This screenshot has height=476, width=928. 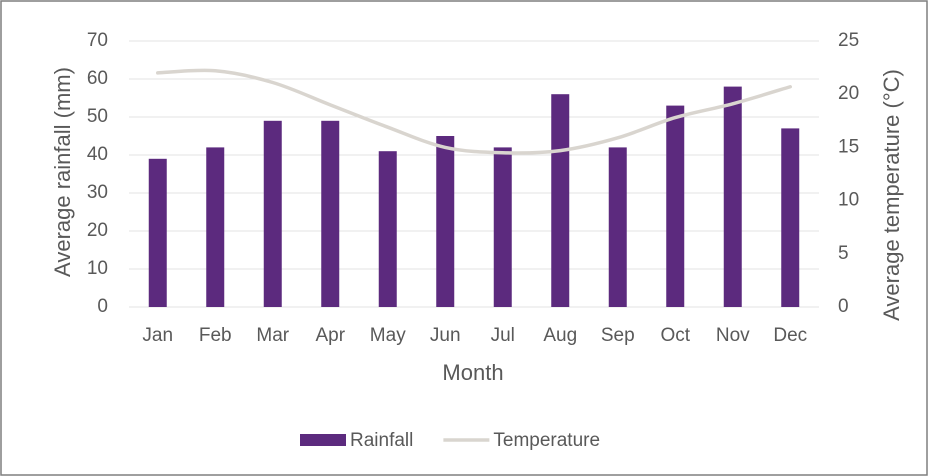 What do you see at coordinates (97, 154) in the screenshot?
I see `y-tick-label: 40` at bounding box center [97, 154].